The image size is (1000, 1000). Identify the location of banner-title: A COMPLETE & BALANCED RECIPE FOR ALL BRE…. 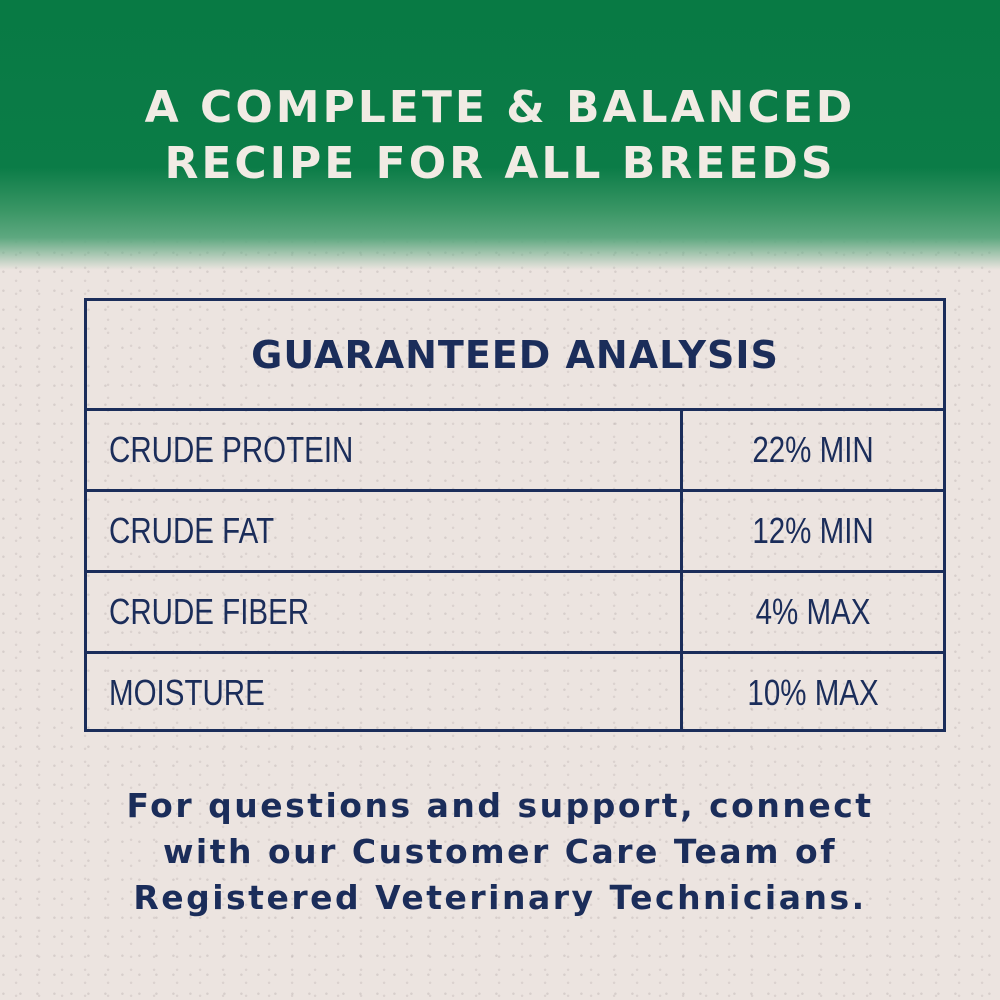
(500, 136).